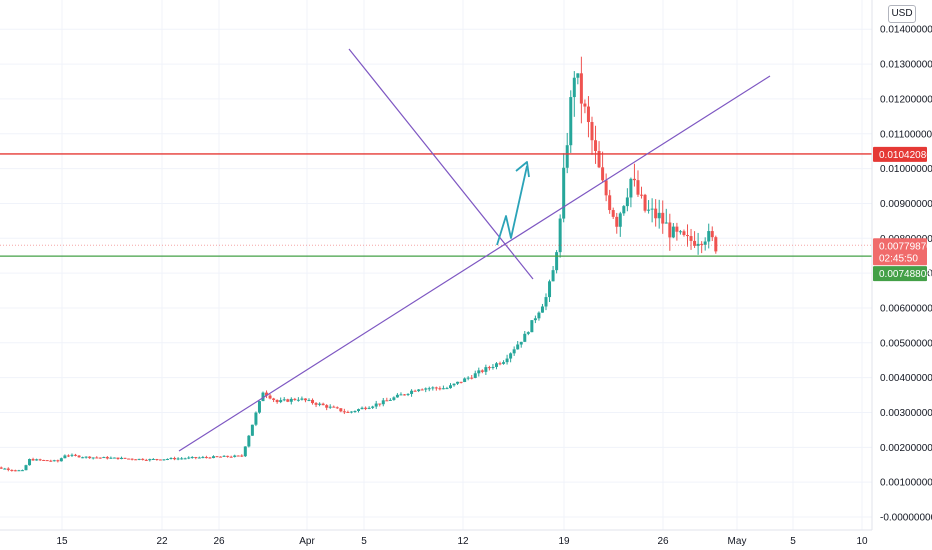 The image size is (932, 550). I want to click on projection-arrow, so click(512, 205).